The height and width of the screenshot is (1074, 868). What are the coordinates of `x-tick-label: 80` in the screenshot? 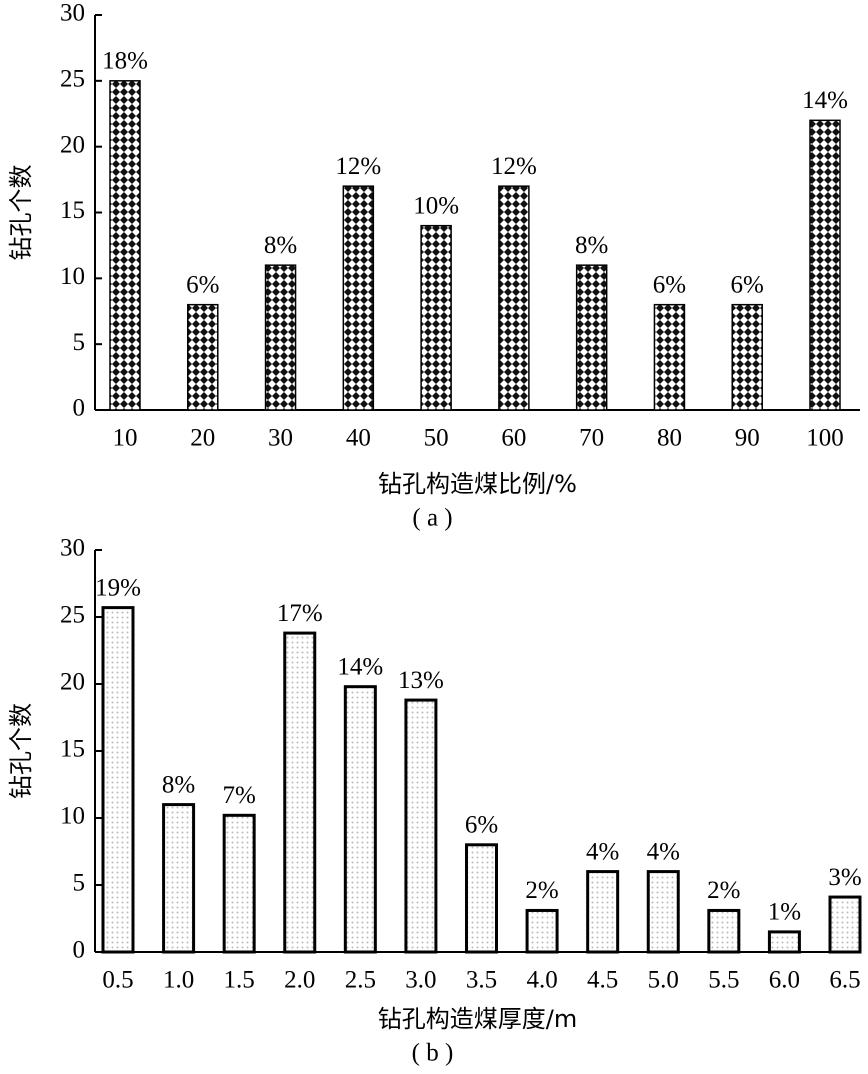 It's located at (669, 438).